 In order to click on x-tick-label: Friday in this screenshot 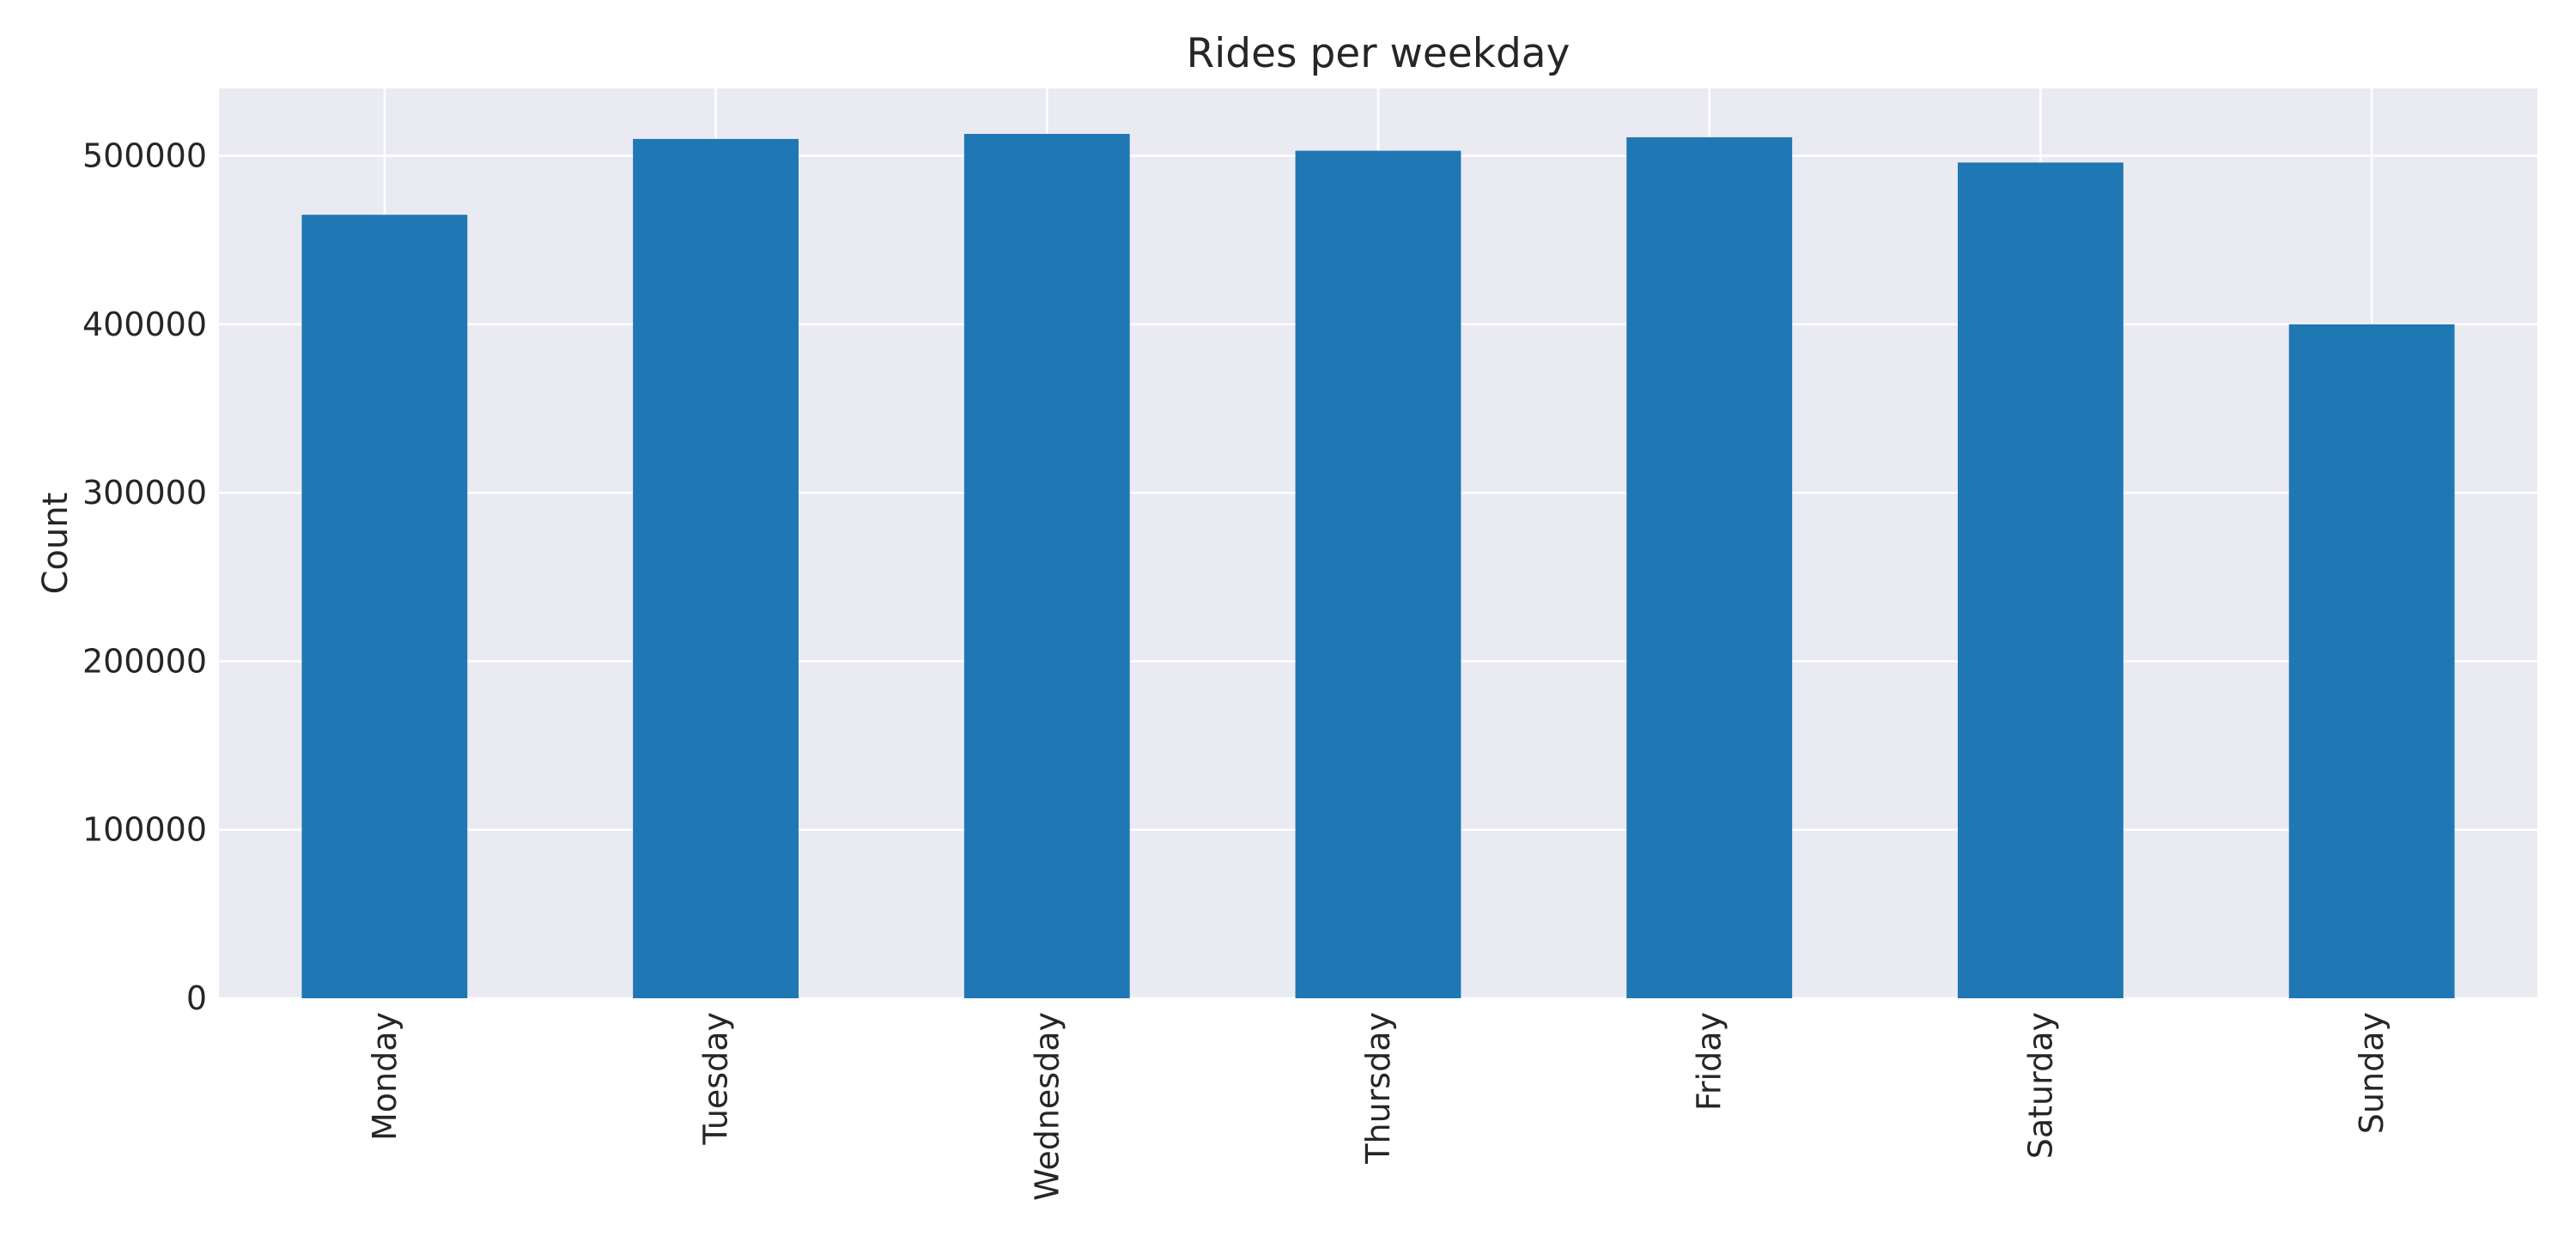, I will do `click(1709, 1061)`.